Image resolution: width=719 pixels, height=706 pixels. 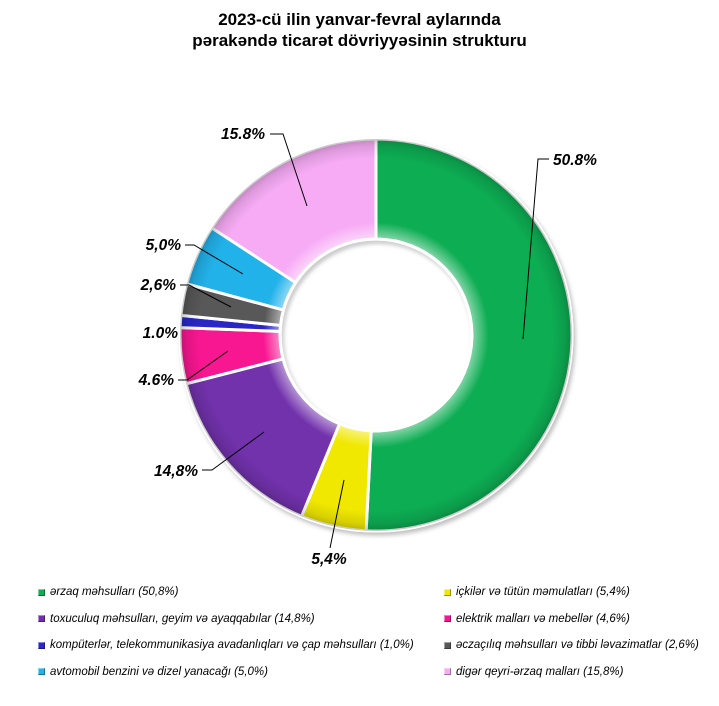 I want to click on leader-line-beverages-tobacco, so click(x=337, y=514).